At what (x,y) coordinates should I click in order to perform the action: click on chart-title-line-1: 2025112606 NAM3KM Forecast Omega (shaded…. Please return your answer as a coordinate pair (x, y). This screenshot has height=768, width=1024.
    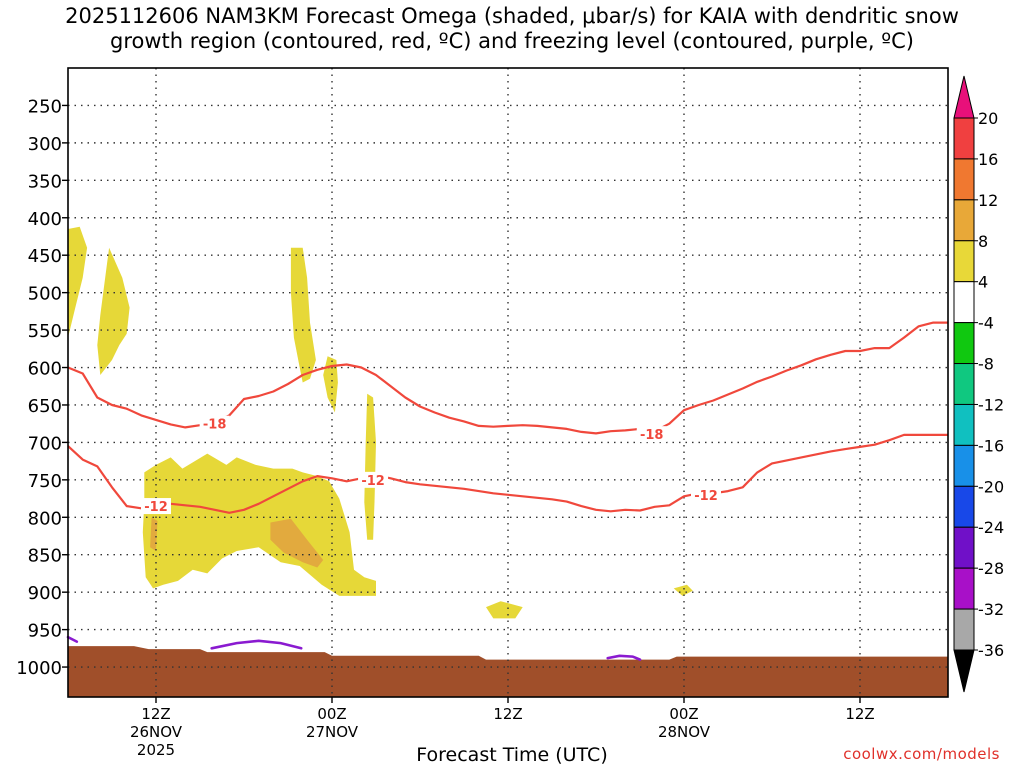
    Looking at the image, I should click on (512, 16).